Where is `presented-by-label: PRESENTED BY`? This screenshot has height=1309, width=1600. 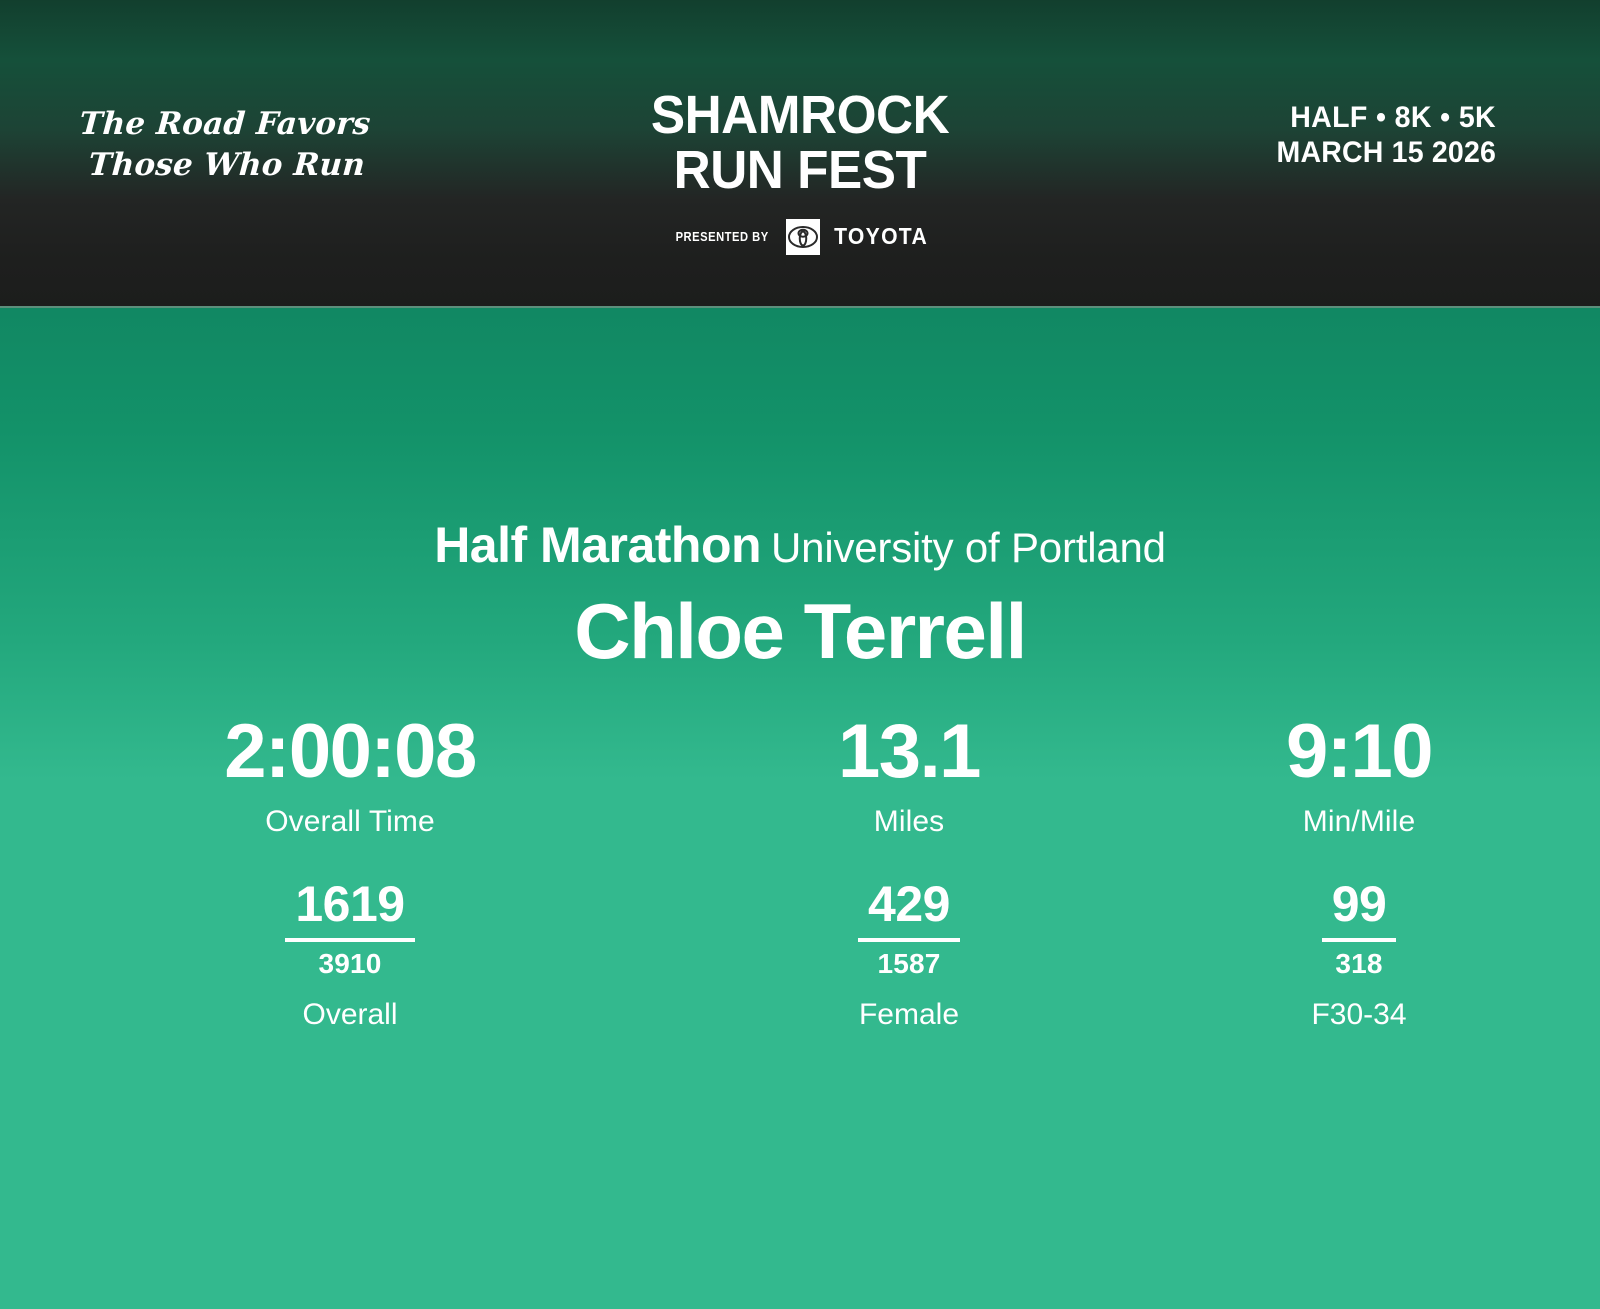
presented-by-label: PRESENTED BY is located at coordinates (722, 237).